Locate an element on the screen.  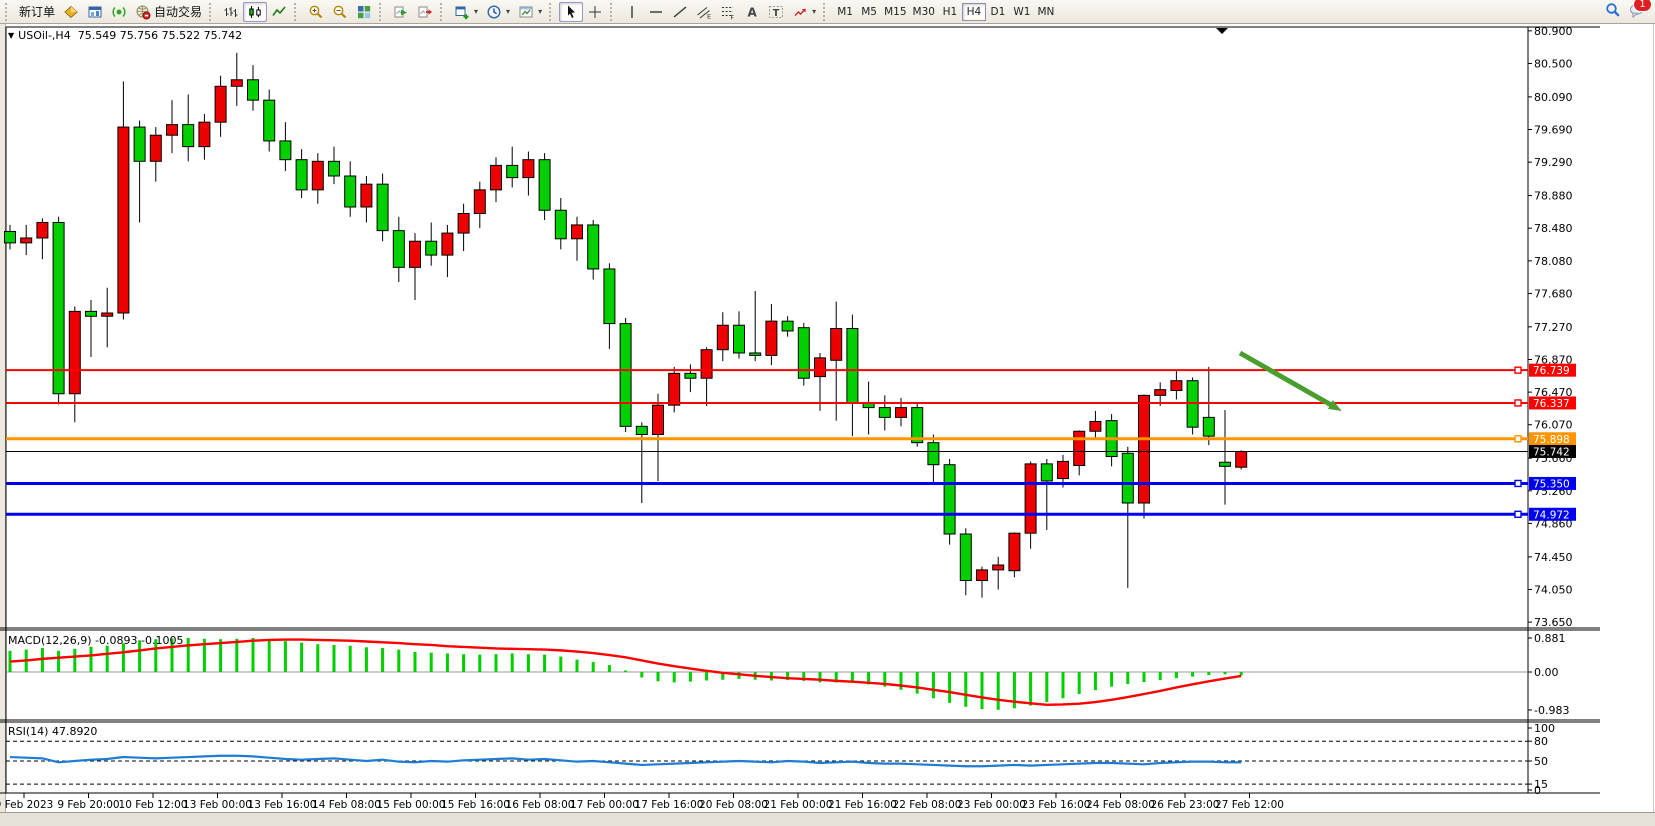
new-chart-button: ▾ is located at coordinates (466, 12).